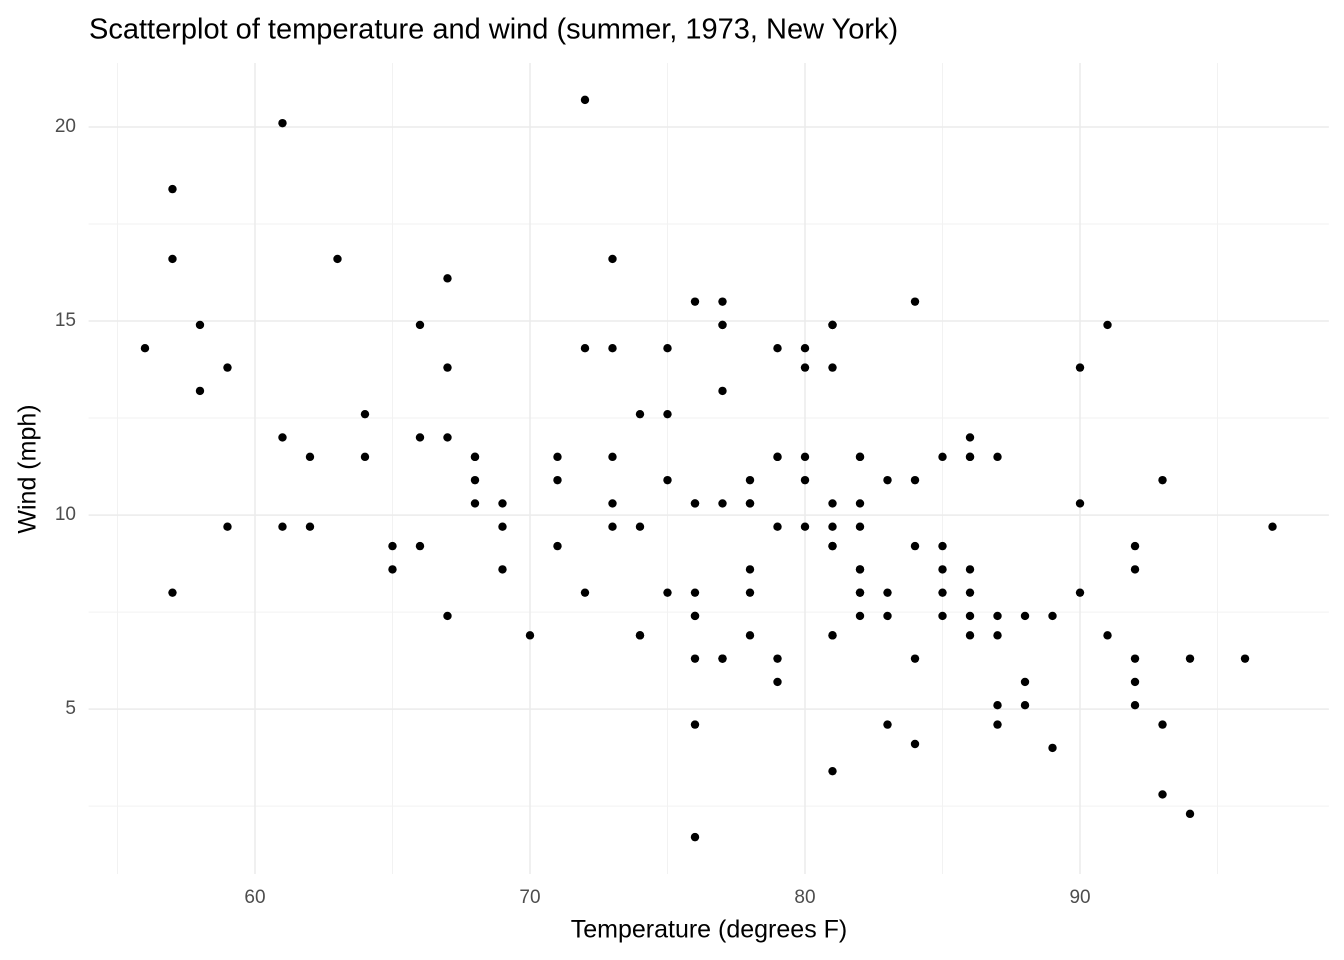 The width and height of the screenshot is (1344, 960). What do you see at coordinates (70, 708) in the screenshot?
I see `y-tick-label: 5` at bounding box center [70, 708].